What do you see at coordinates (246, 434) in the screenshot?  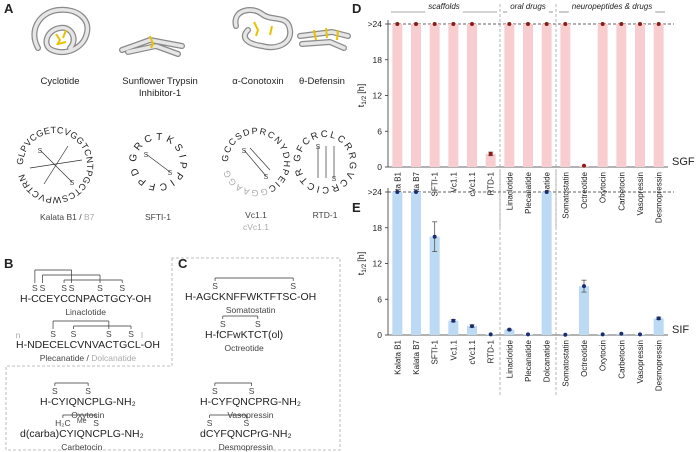 I see `sequence: dCYFQNCPrG-NH₂` at bounding box center [246, 434].